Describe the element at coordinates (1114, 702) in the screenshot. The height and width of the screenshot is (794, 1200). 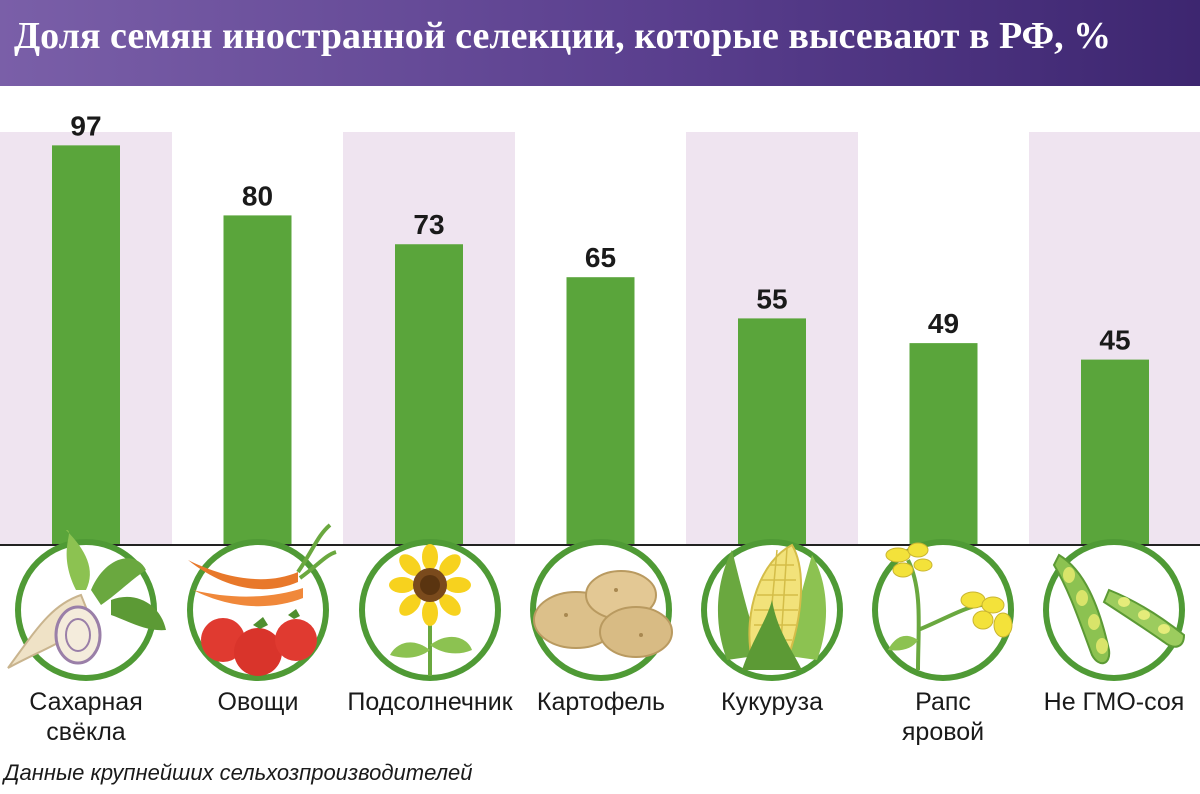
I see `category-label-soybean: Не ГМО-соя` at that location.